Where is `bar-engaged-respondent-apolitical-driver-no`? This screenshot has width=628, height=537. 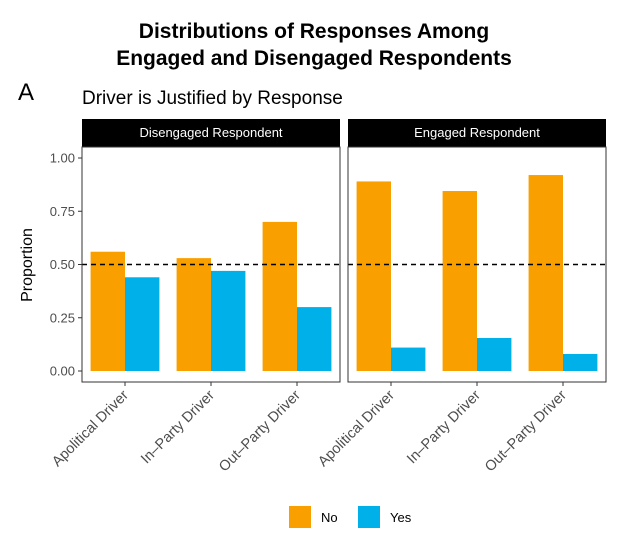 bar-engaged-respondent-apolitical-driver-no is located at coordinates (373, 276).